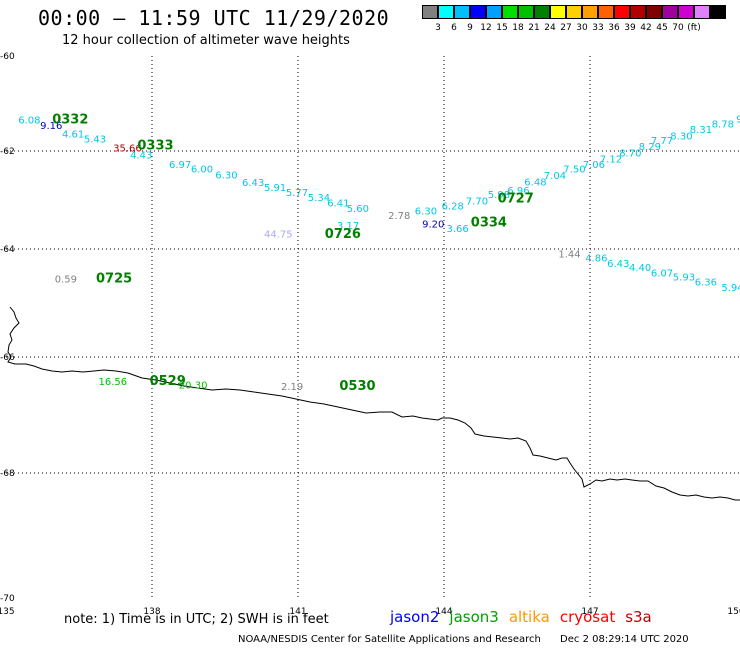 The height and width of the screenshot is (650, 740). Describe the element at coordinates (29, 120) in the screenshot. I see `wave-height-value: 6.08` at that location.